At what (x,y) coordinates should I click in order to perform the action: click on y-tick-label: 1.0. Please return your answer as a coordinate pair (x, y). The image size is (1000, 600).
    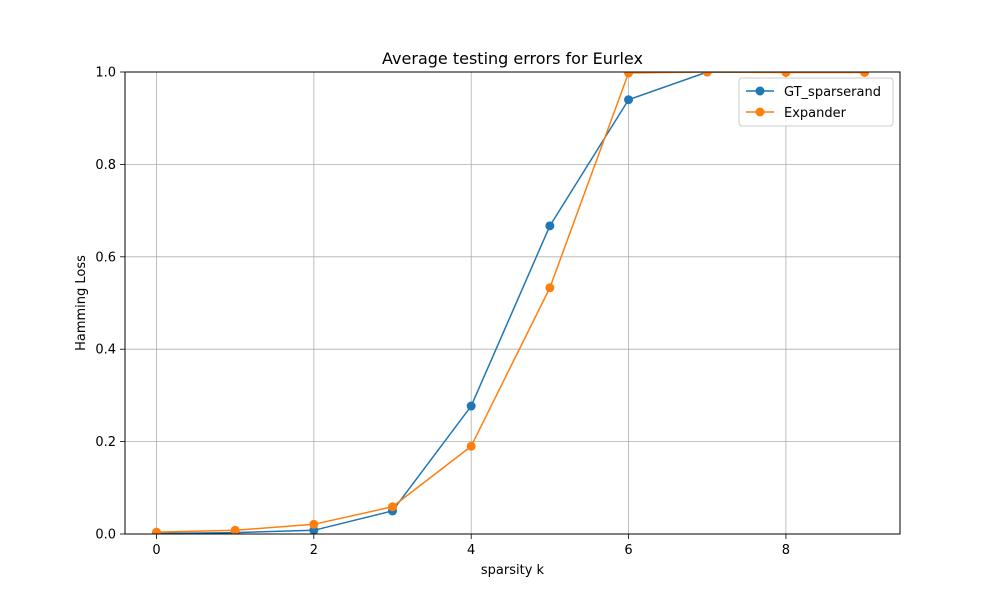
    Looking at the image, I should click on (105, 73).